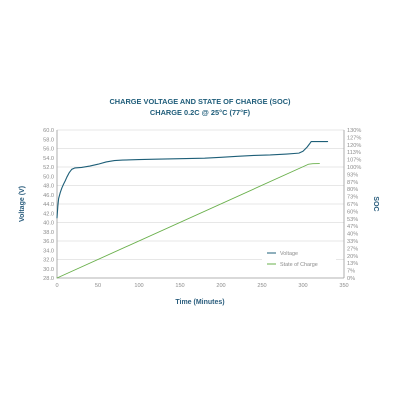 This screenshot has height=400, width=400. I want to click on y-right-tick-label: 87%, so click(352, 183).